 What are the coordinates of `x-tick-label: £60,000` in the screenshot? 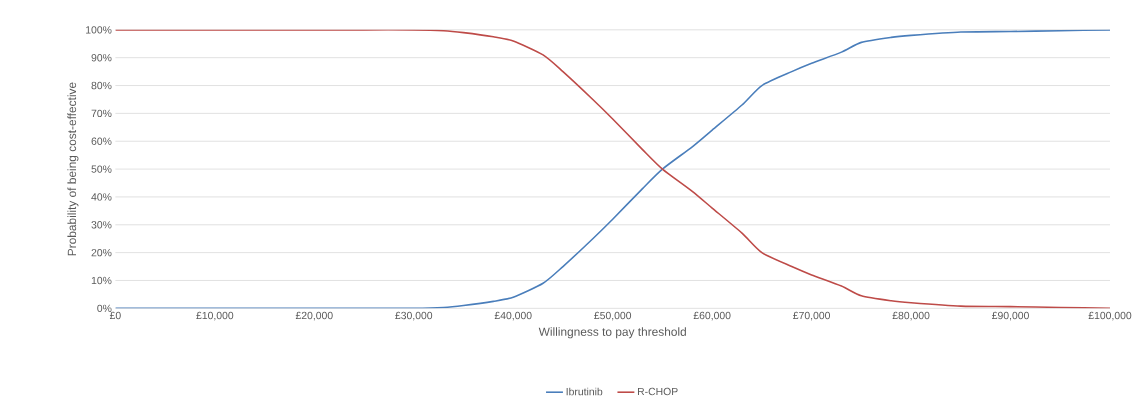 It's located at (712, 316).